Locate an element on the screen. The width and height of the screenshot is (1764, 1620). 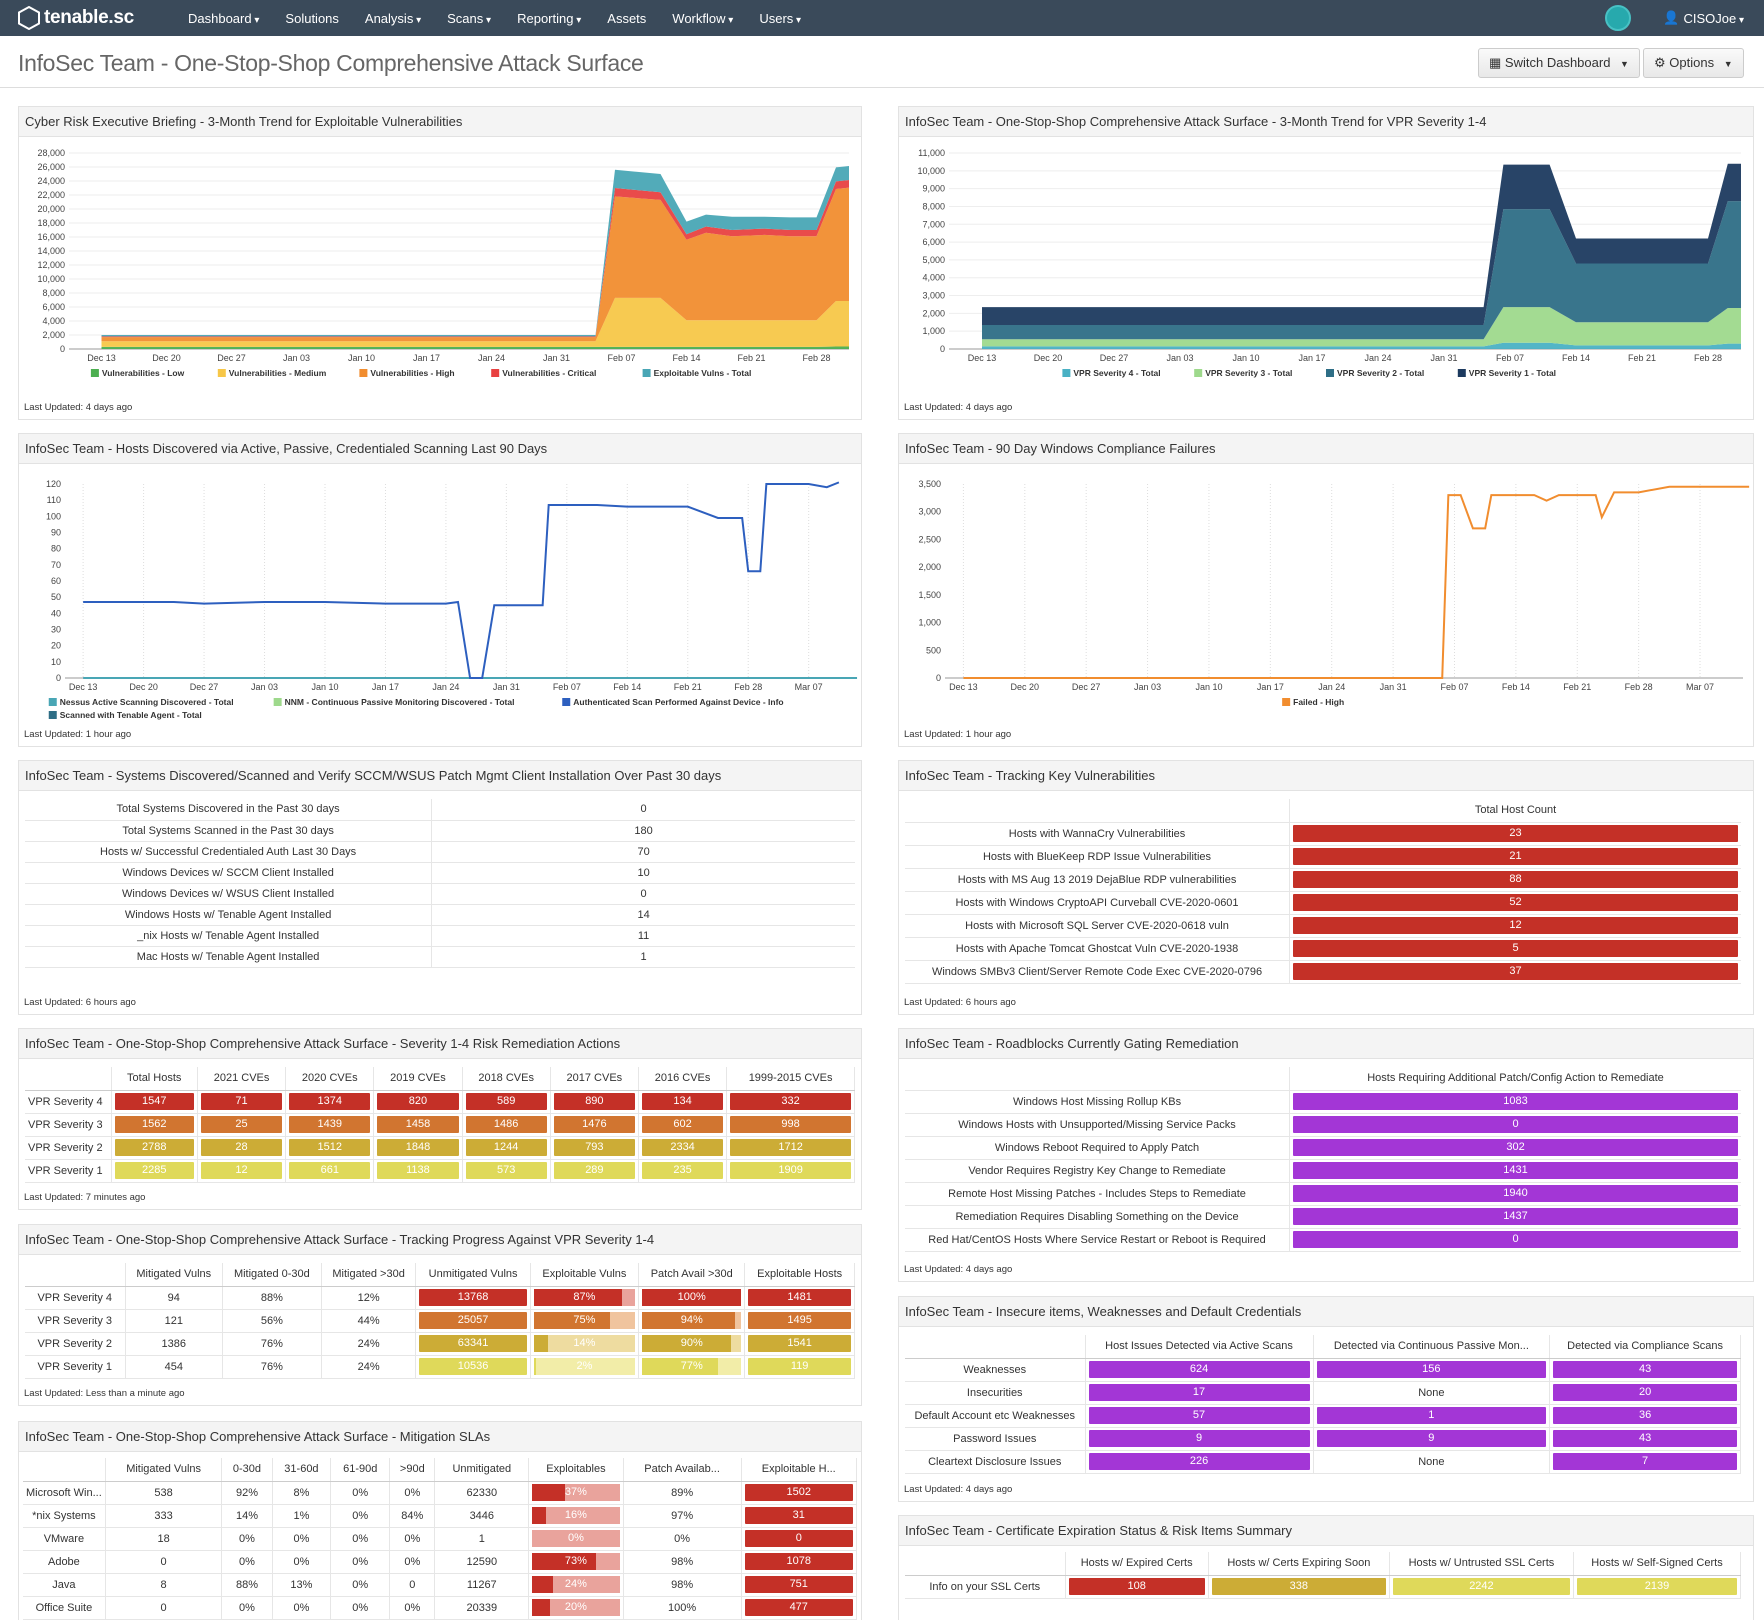
progress-bar: 90% is located at coordinates (692, 1343).